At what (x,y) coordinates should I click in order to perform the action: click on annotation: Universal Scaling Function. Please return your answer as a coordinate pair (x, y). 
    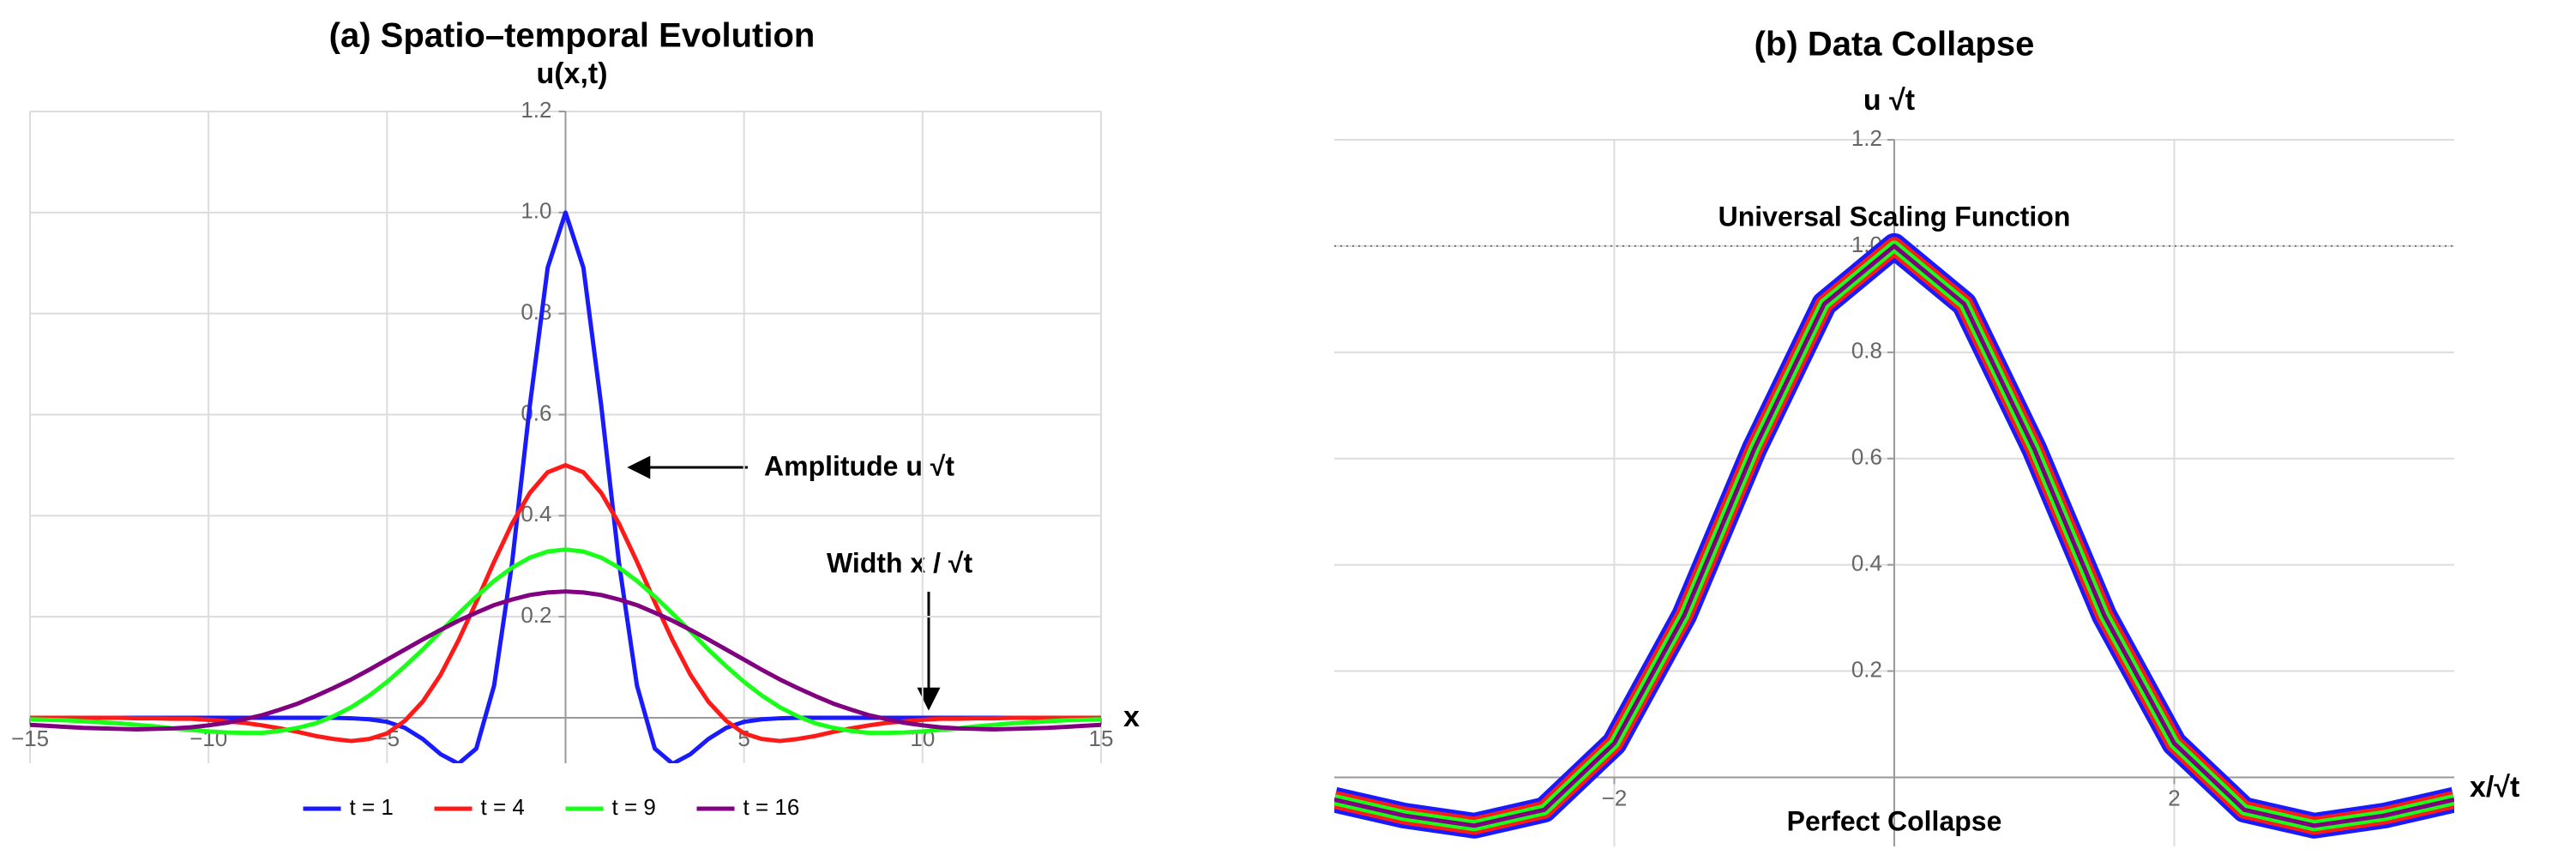
    Looking at the image, I should click on (1894, 216).